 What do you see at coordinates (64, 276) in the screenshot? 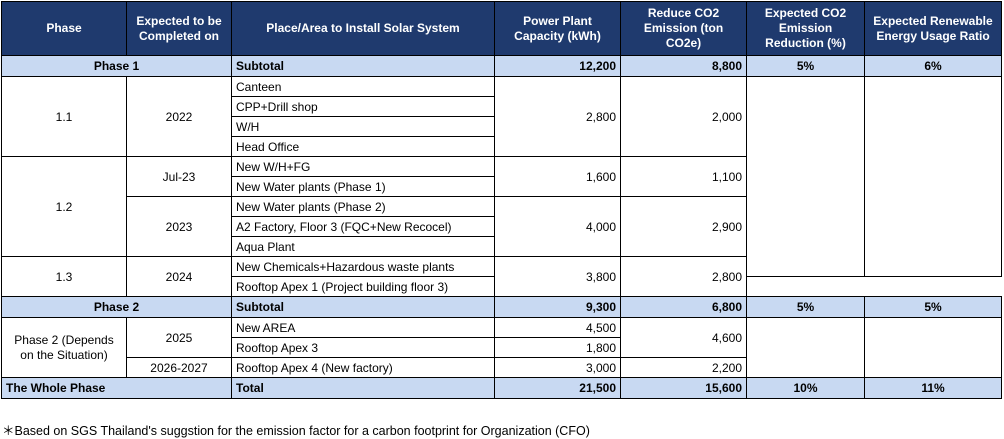
I see `phase-1-3: 1.3` at bounding box center [64, 276].